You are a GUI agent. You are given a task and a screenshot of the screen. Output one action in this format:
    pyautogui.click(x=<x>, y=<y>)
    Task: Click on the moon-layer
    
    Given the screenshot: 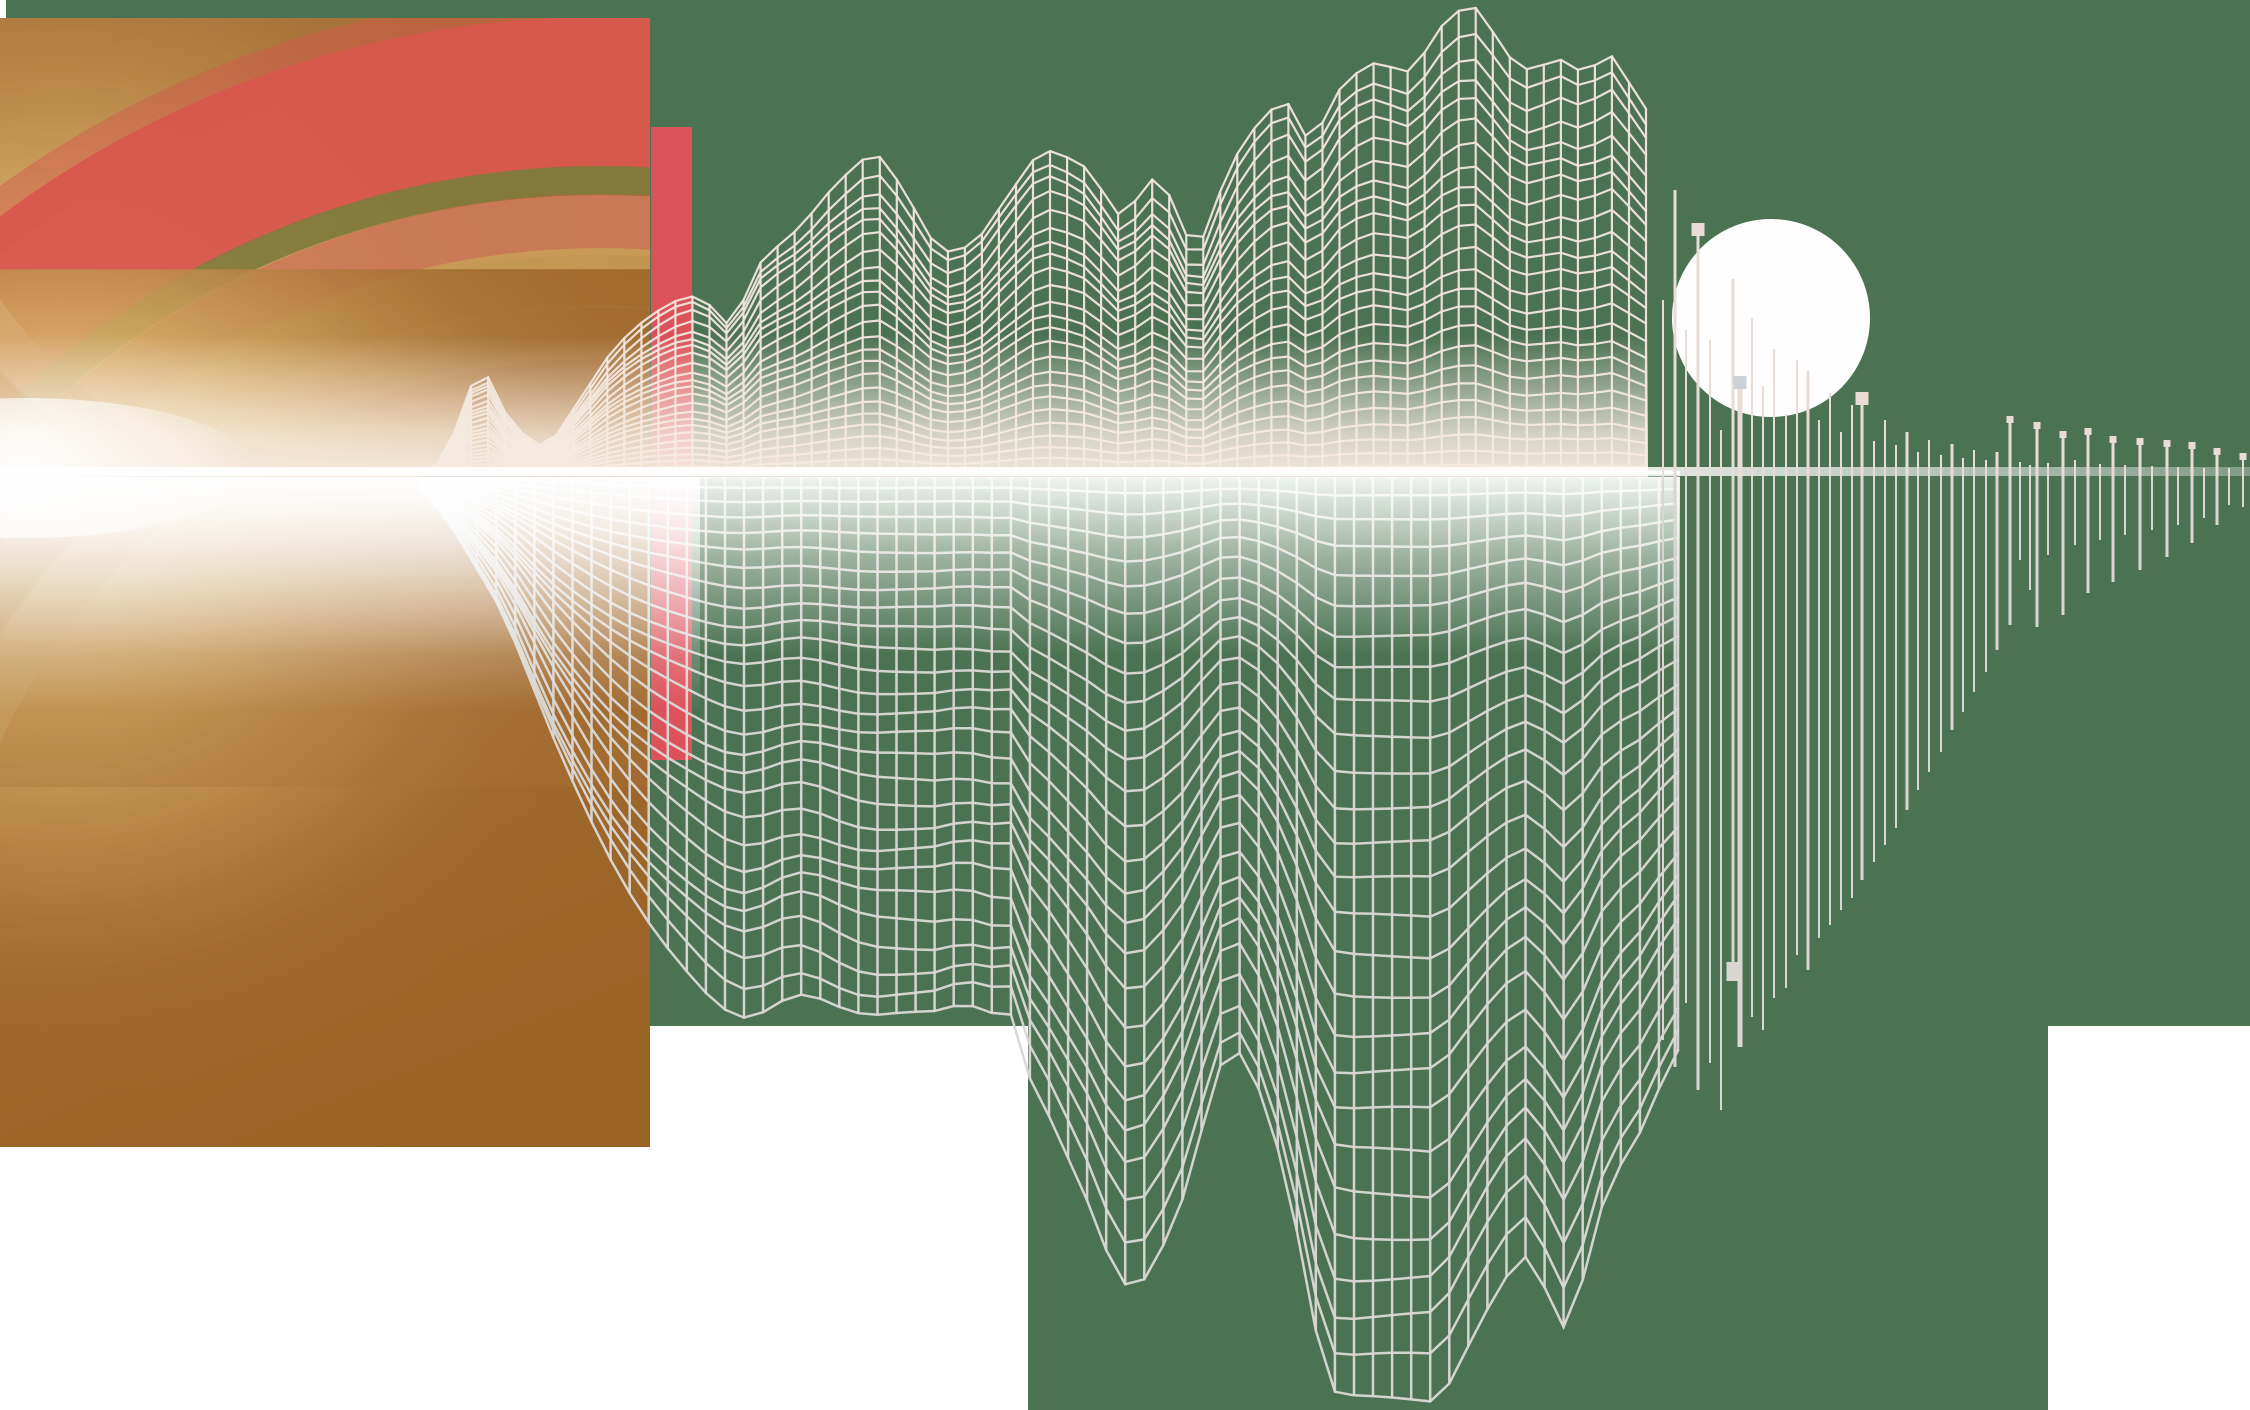 What is the action you would take?
    pyautogui.click(x=1771, y=318)
    